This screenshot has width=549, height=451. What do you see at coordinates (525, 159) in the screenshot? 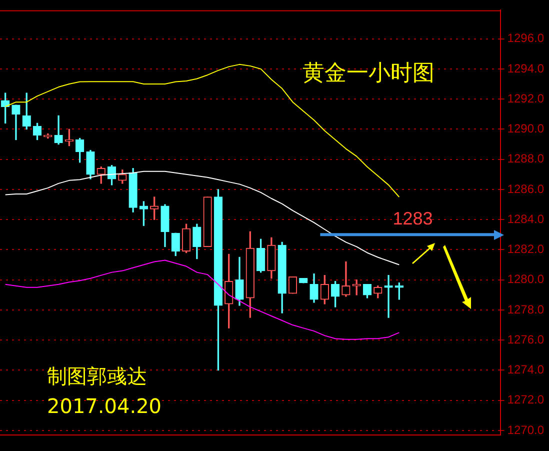
I see `y-tick-label: 1288.0` at bounding box center [525, 159].